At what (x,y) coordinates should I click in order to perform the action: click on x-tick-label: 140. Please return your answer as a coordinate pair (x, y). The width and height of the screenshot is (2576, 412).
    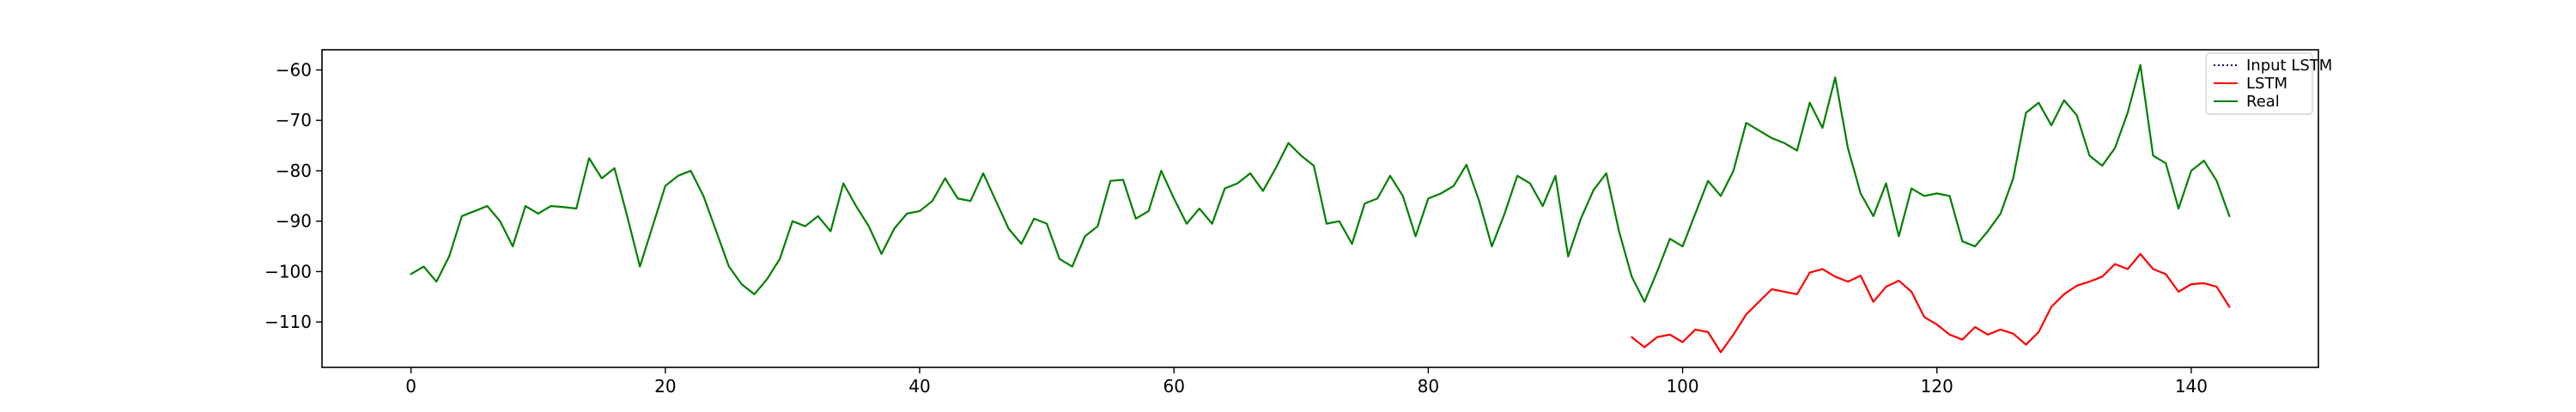
    Looking at the image, I should click on (2192, 386).